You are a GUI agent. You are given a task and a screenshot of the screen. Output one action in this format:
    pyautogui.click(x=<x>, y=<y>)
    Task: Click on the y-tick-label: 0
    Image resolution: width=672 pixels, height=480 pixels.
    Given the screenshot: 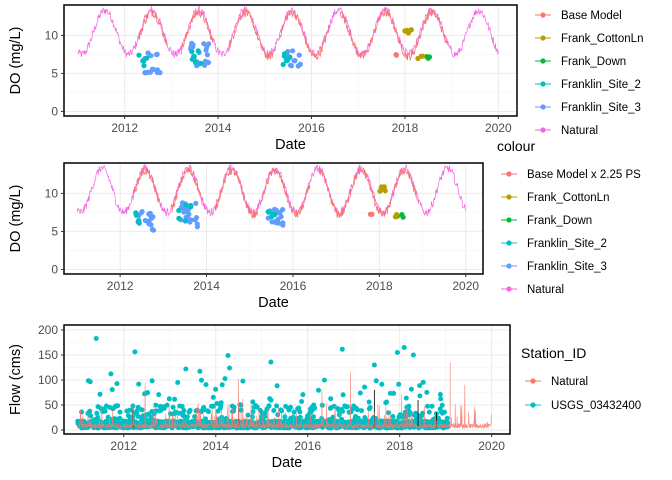 What is the action you would take?
    pyautogui.click(x=54, y=111)
    